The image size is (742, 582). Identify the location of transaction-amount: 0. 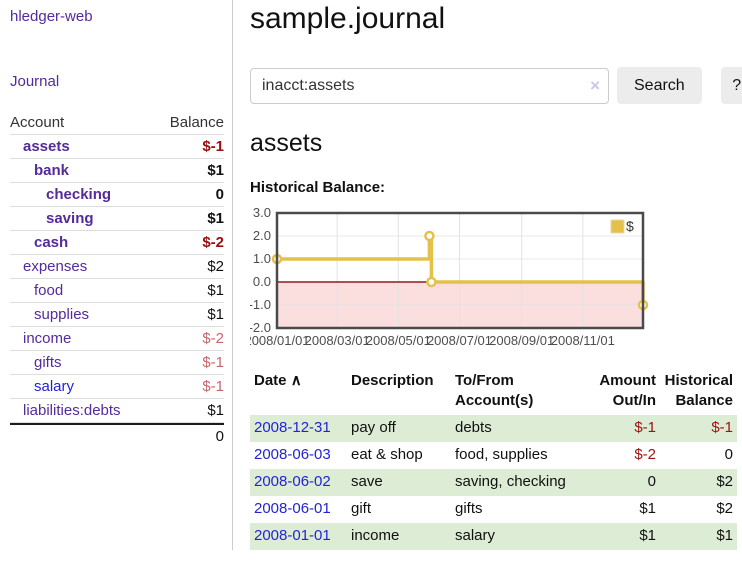
(623, 482).